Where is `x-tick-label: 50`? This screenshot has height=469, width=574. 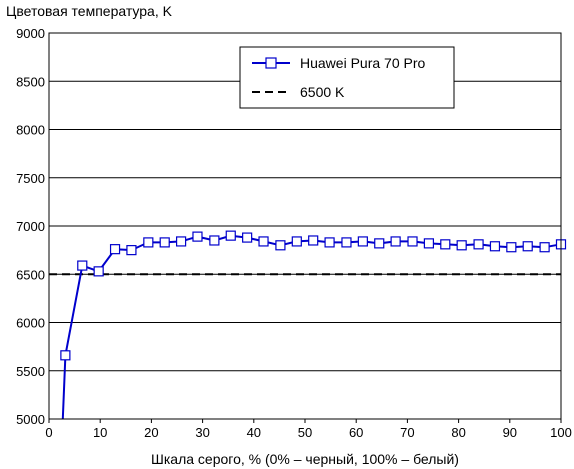 x-tick-label: 50 is located at coordinates (305, 432).